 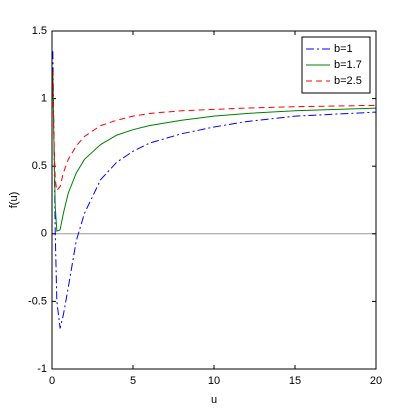 What do you see at coordinates (44, 234) in the screenshot?
I see `y-tick-label: 0` at bounding box center [44, 234].